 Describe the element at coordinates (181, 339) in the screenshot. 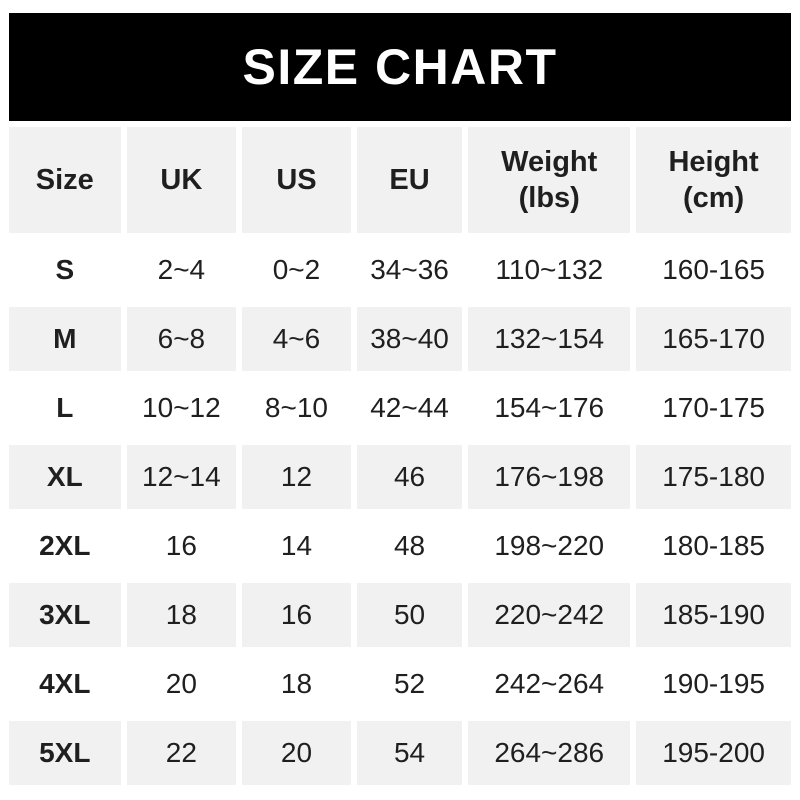

I see `uk-cell: 6~8` at that location.